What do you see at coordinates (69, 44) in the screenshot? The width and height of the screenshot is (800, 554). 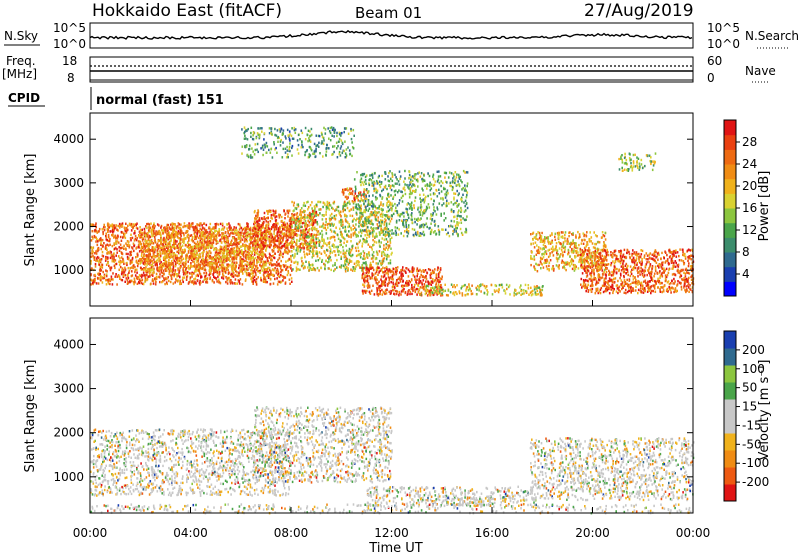 I see `nsky-tick-bottom: 10^0` at bounding box center [69, 44].